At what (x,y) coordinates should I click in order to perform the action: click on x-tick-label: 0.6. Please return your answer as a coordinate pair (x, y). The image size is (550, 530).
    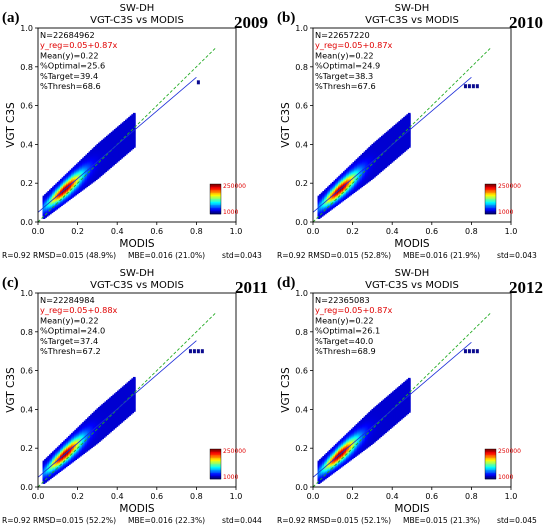
    Looking at the image, I should click on (431, 231).